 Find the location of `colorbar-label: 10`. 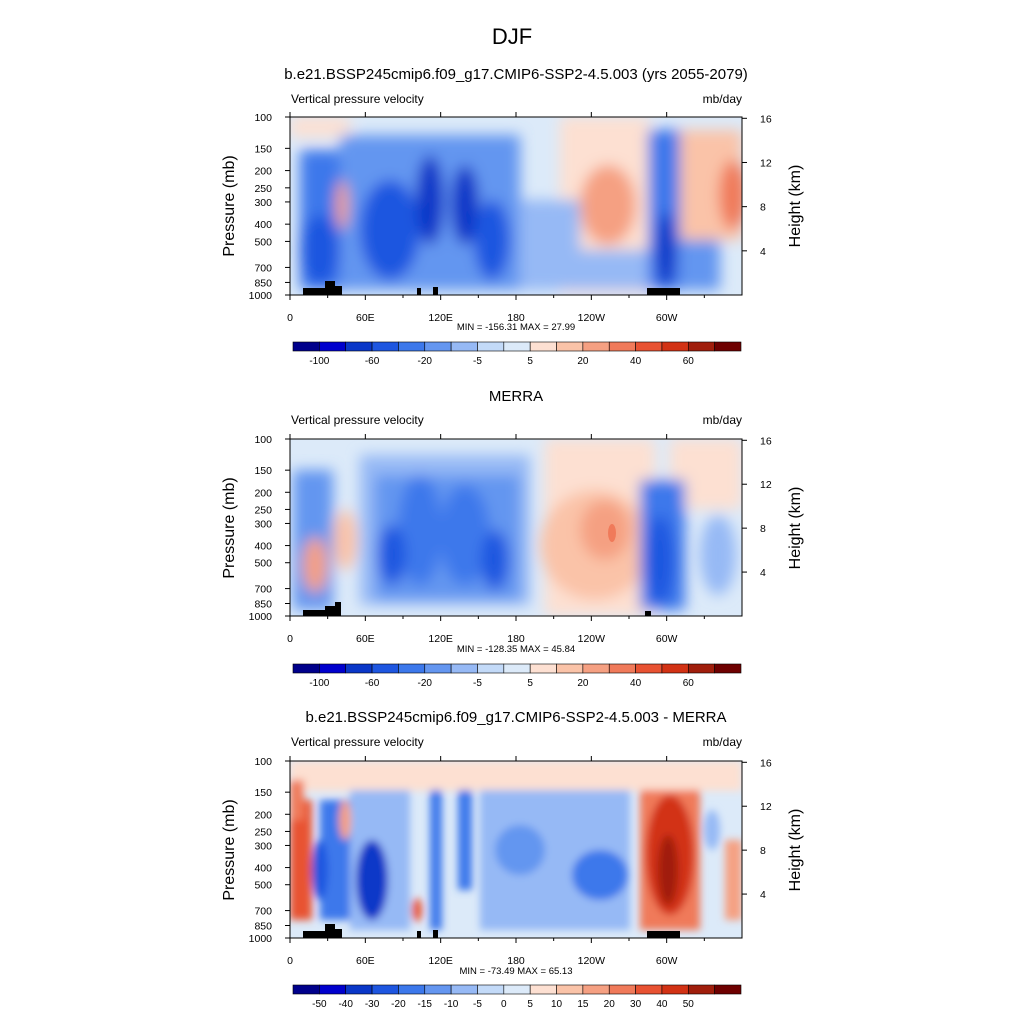

colorbar-label: 10 is located at coordinates (557, 1004).